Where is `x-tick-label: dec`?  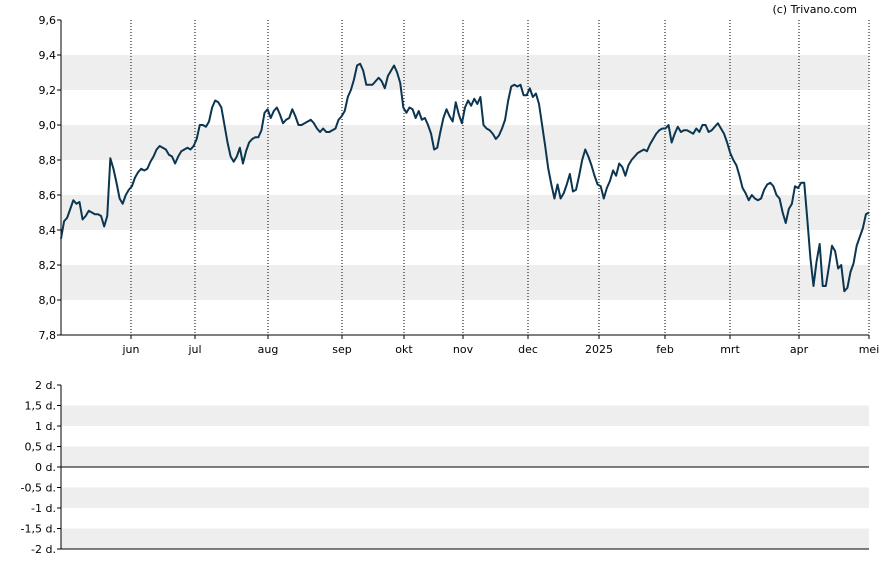
x-tick-label: dec is located at coordinates (528, 349).